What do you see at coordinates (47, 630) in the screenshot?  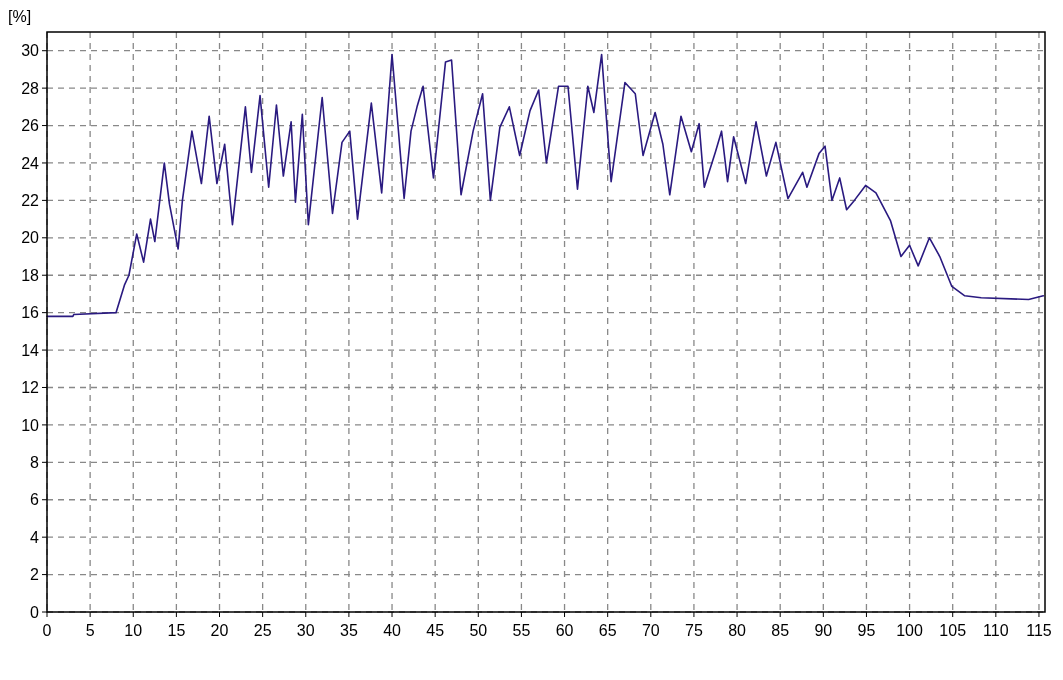 I see `x-tick-label: 0` at bounding box center [47, 630].